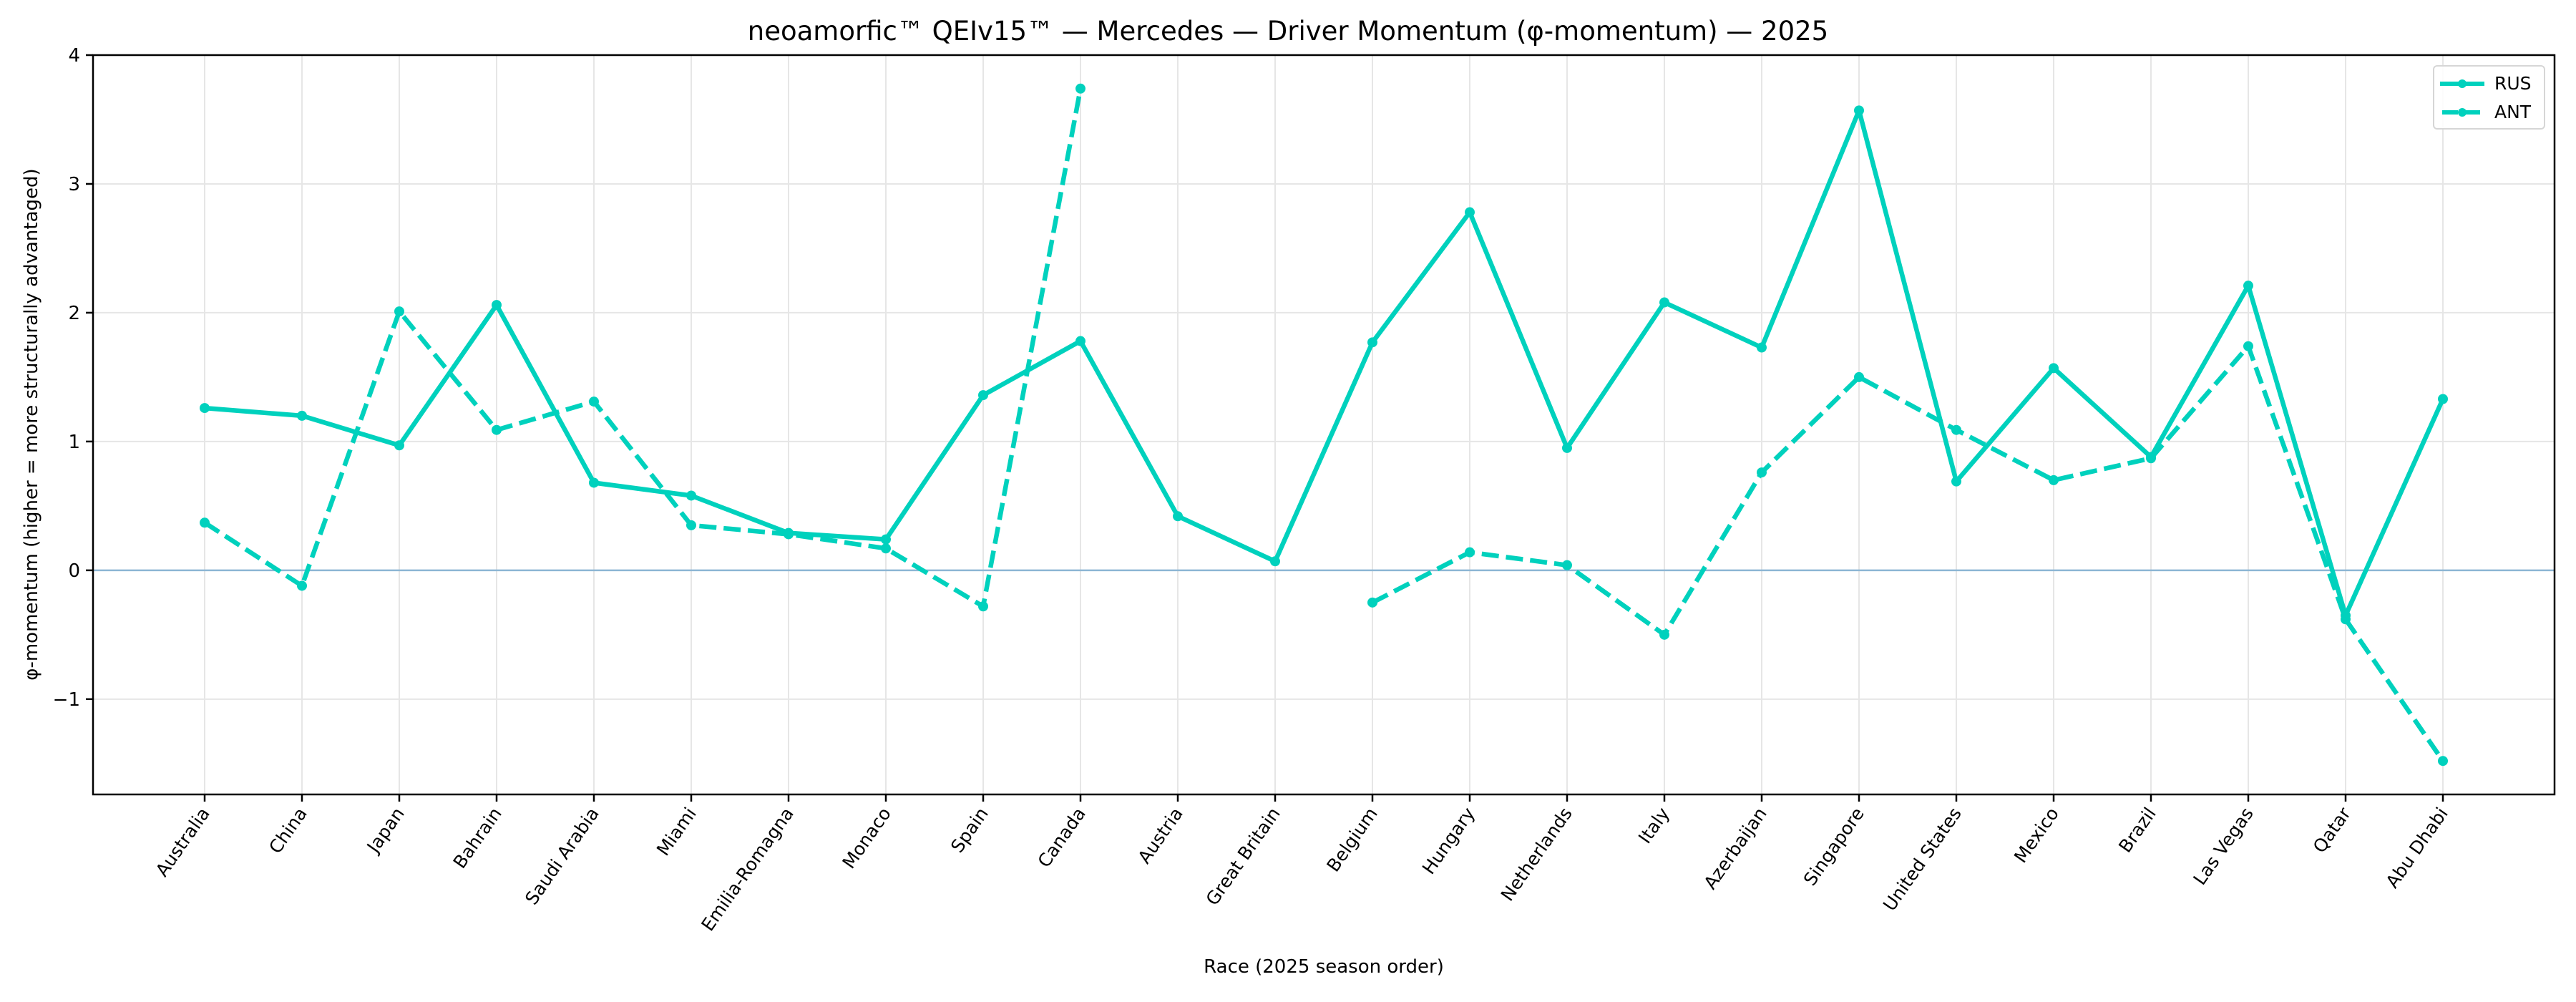  I want to click on x-tick-label: China, so click(288, 831).